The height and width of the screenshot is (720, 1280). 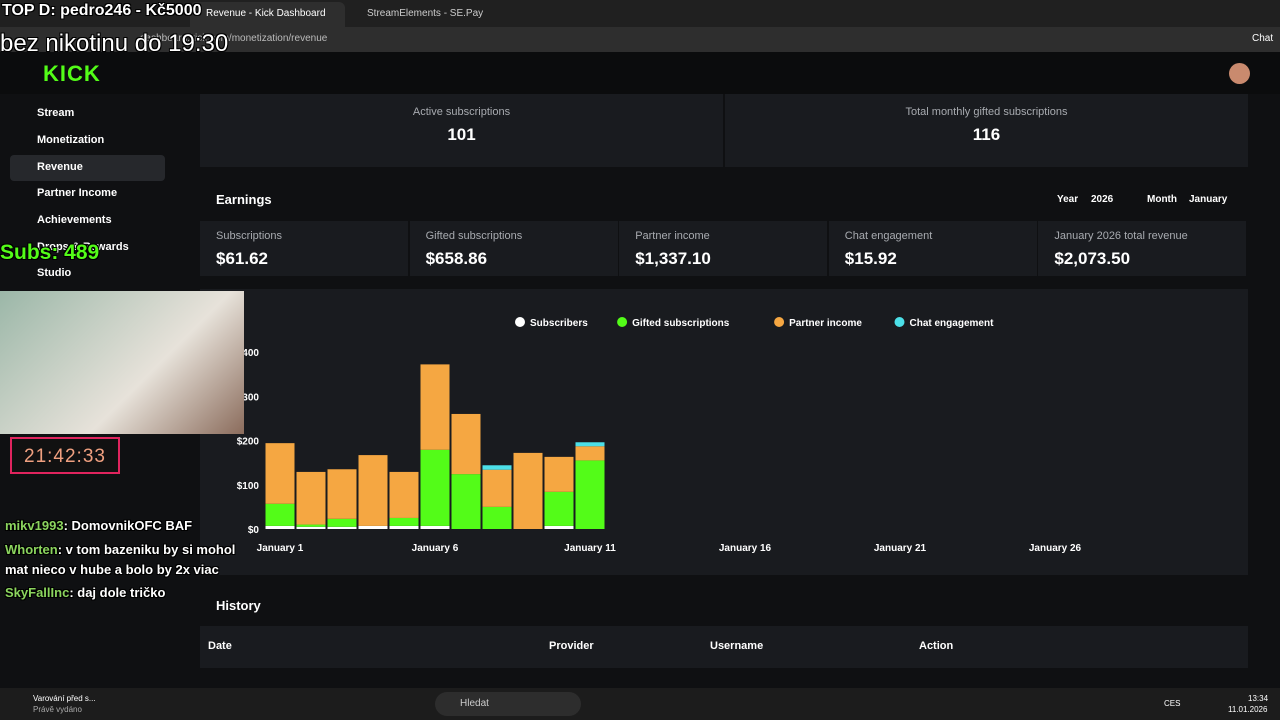 I want to click on chat-text: : DomovnikOFC BAF, so click(x=128, y=525).